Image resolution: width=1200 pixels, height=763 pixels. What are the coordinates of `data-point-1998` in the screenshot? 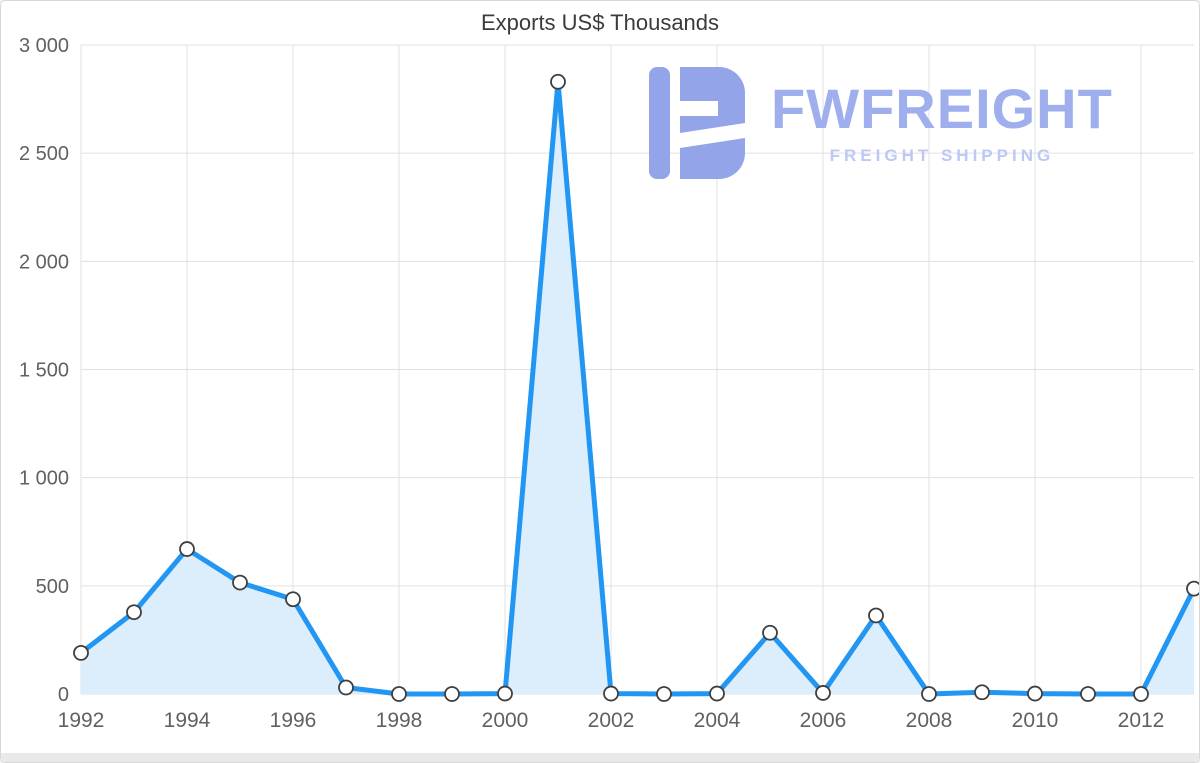 It's located at (399, 694).